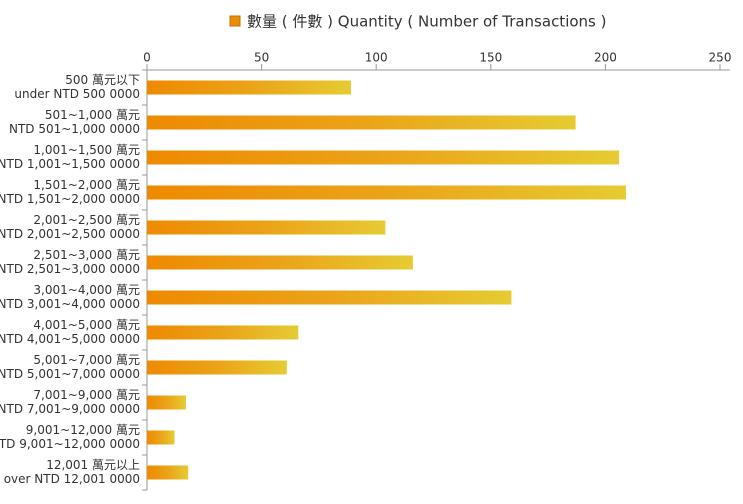  Describe the element at coordinates (74, 129) in the screenshot. I see `y-tick-label: NTD 501~1,000 0000` at that location.